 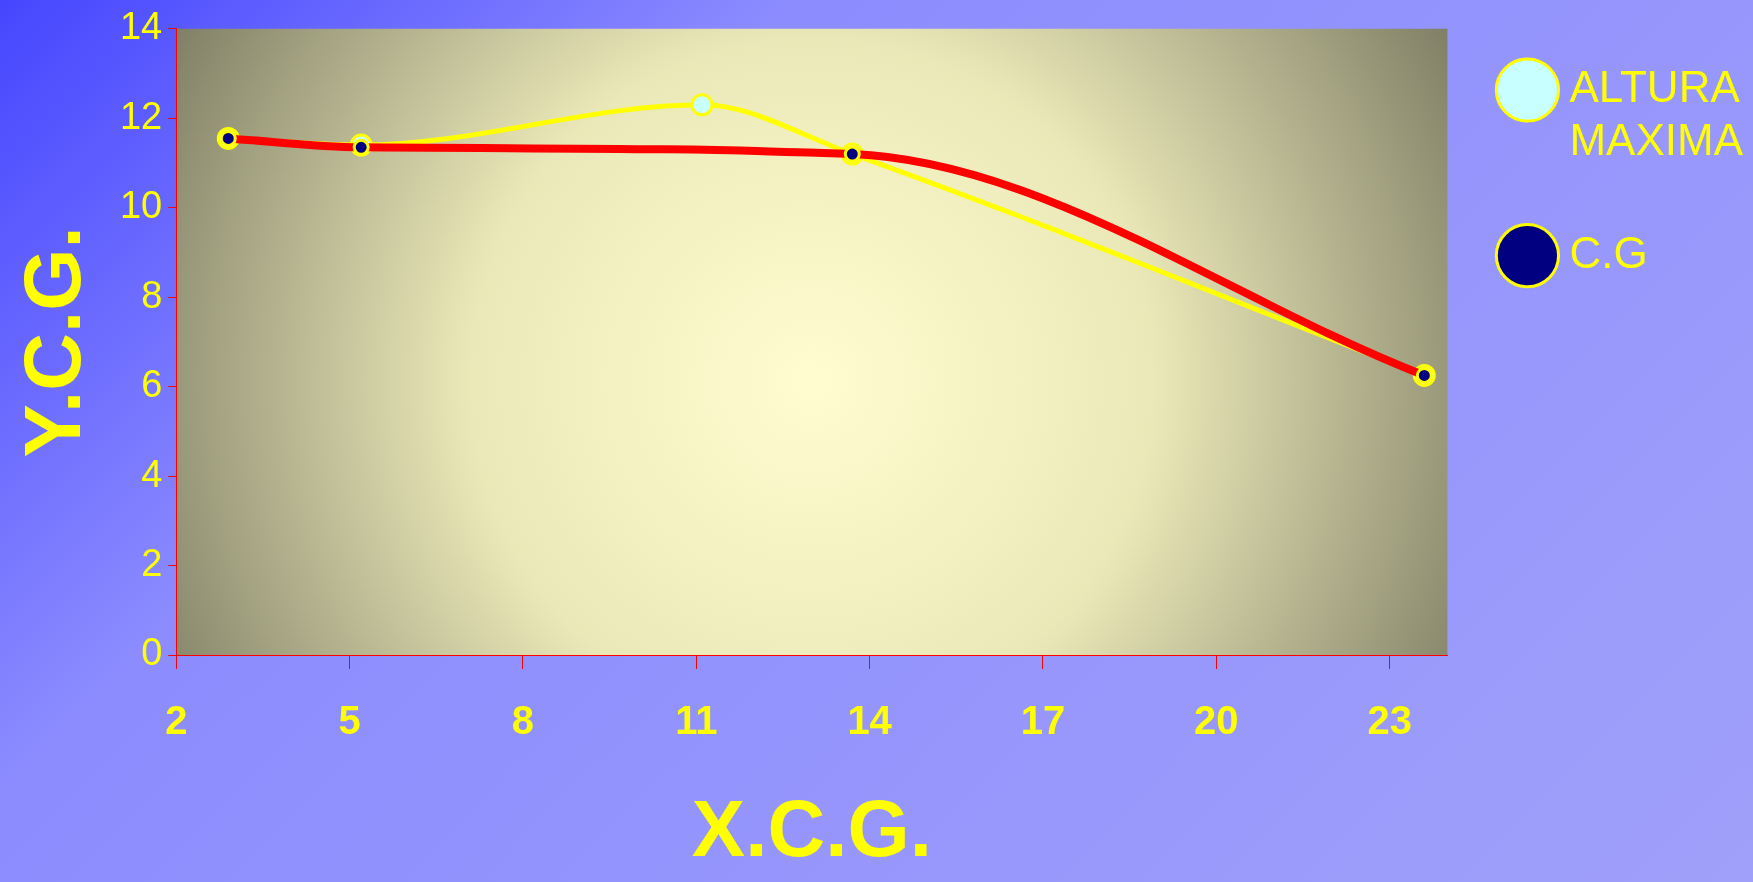 I want to click on point, so click(x=702, y=105).